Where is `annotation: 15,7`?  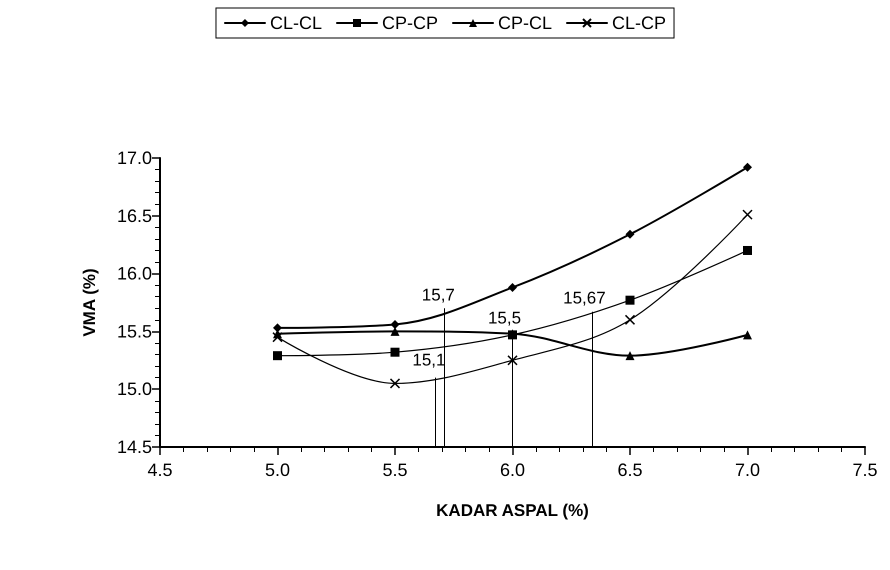 annotation: 15,7 is located at coordinates (438, 294).